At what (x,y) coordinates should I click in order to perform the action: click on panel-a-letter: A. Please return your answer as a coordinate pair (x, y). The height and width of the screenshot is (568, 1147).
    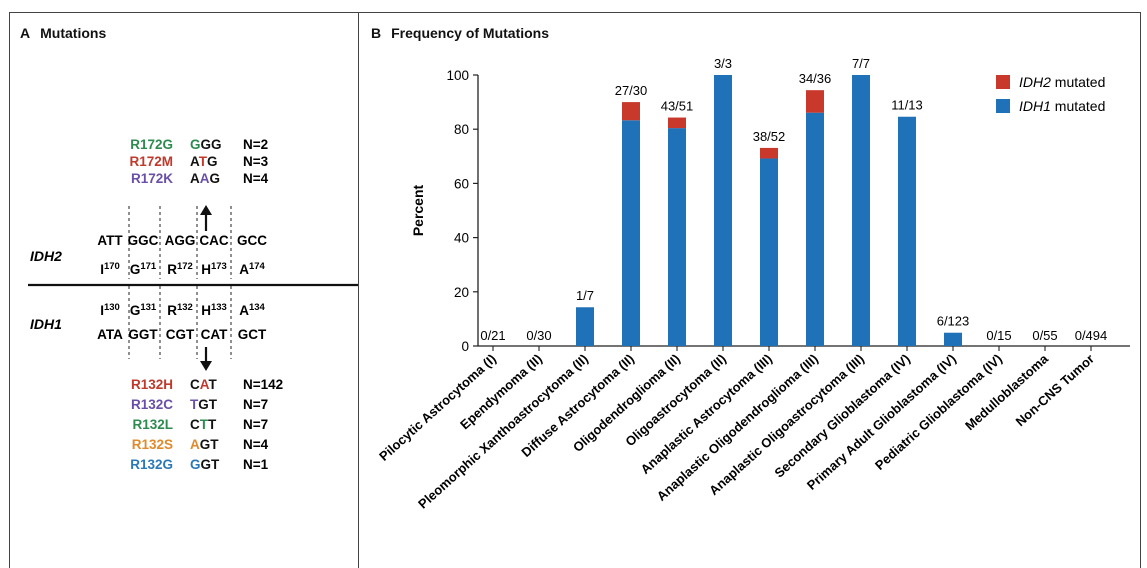
    Looking at the image, I should click on (25, 33).